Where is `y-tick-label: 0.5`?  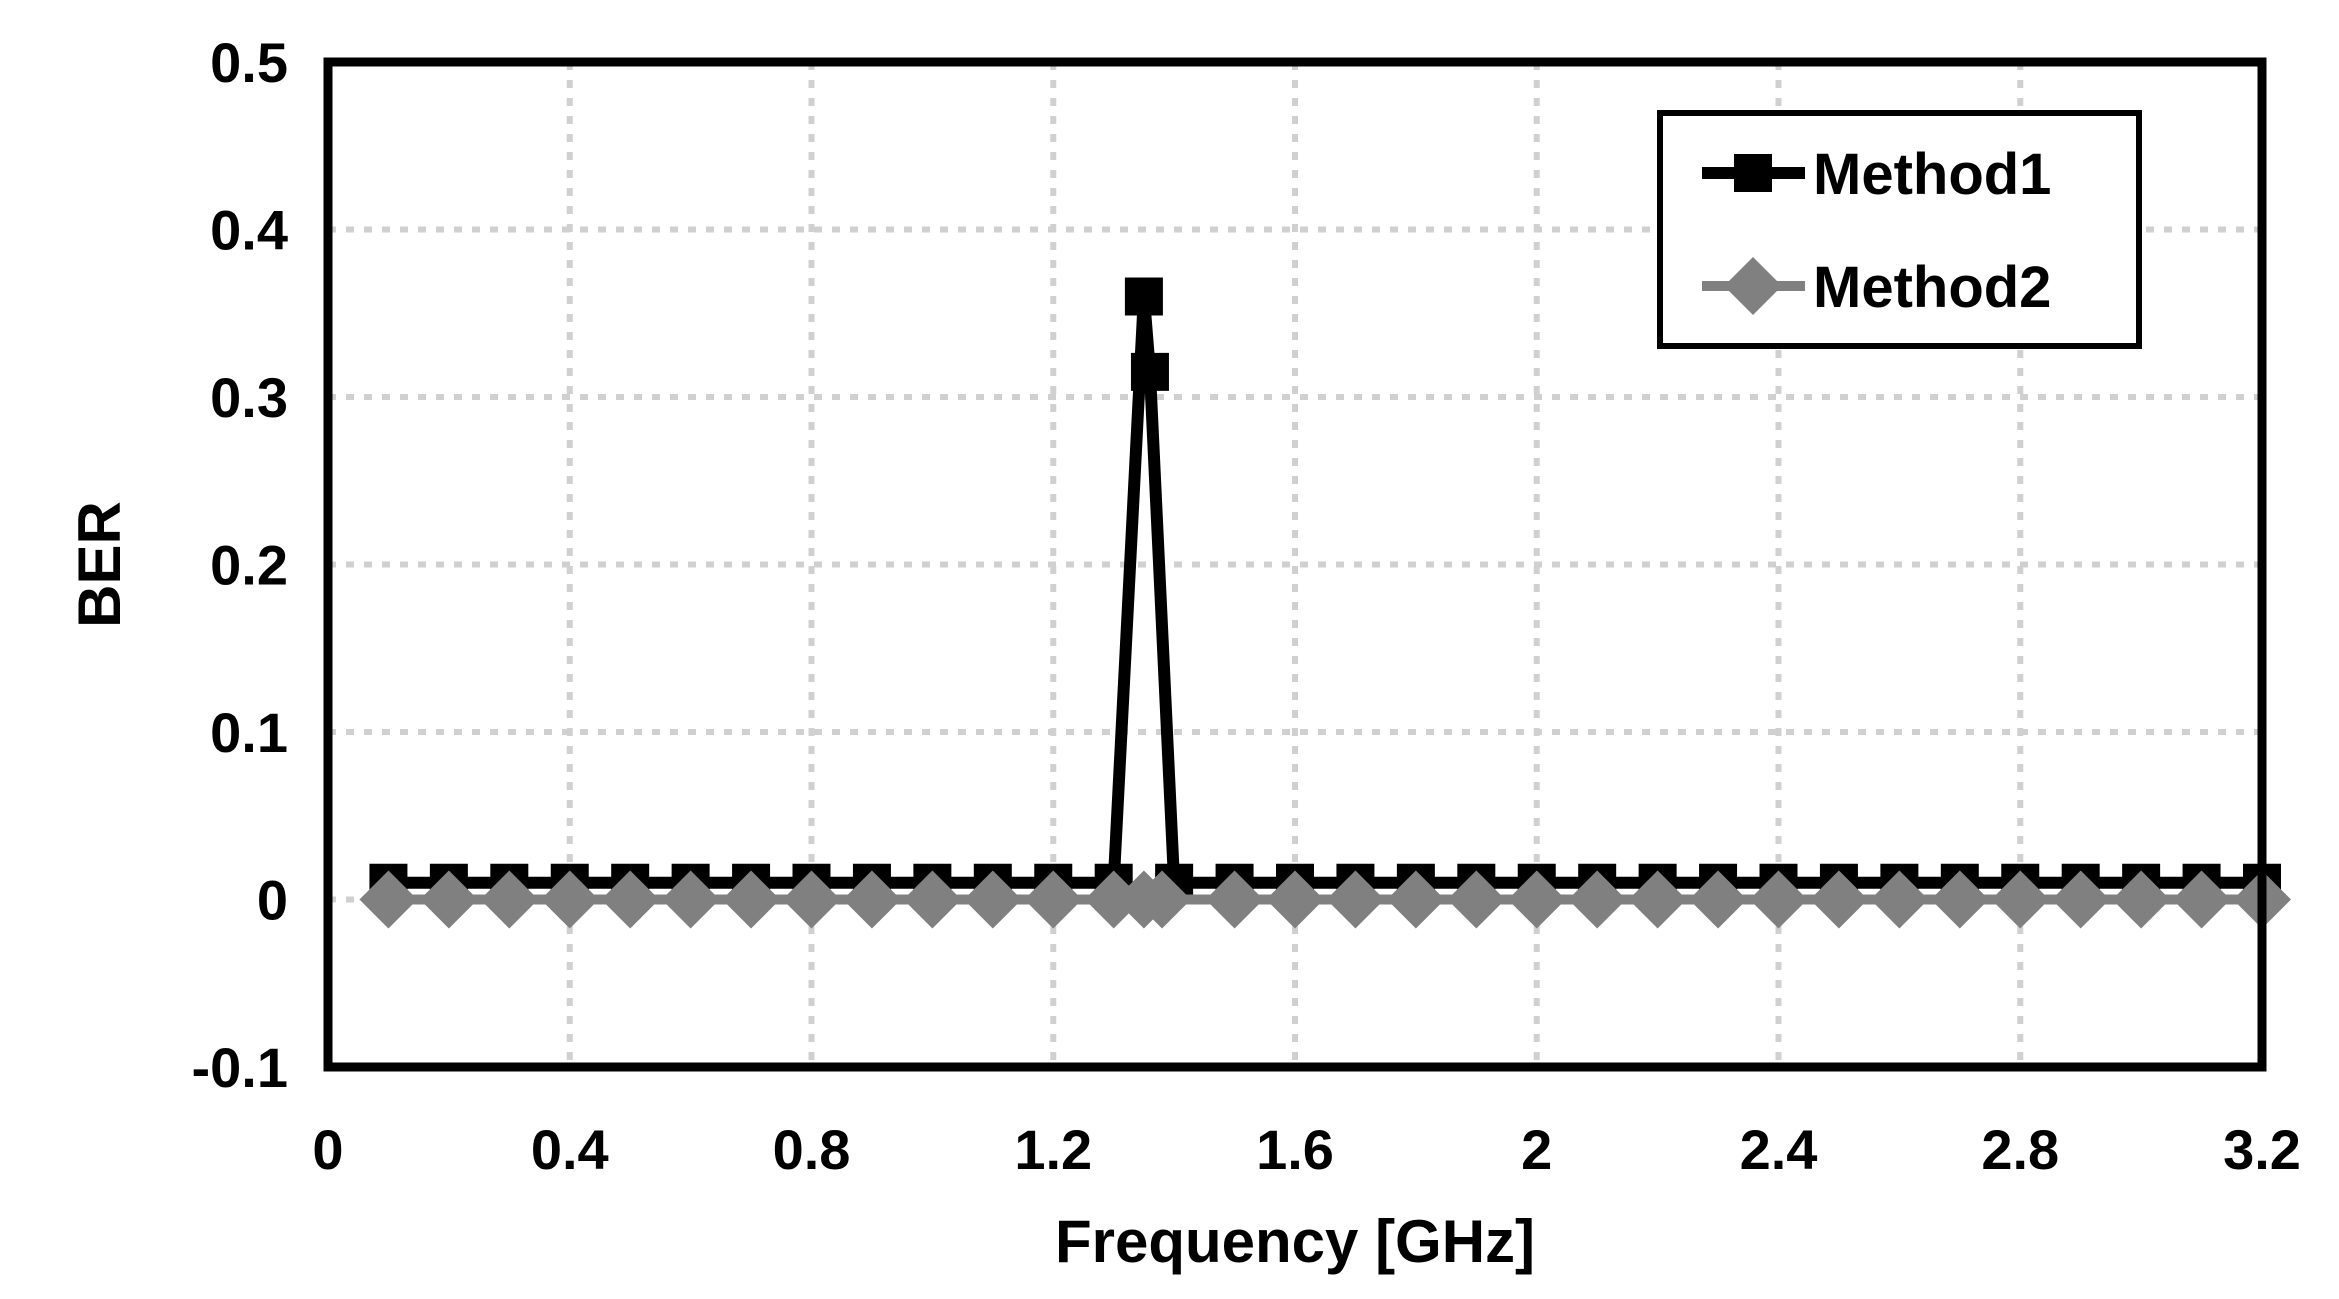 y-tick-label: 0.5 is located at coordinates (249, 62).